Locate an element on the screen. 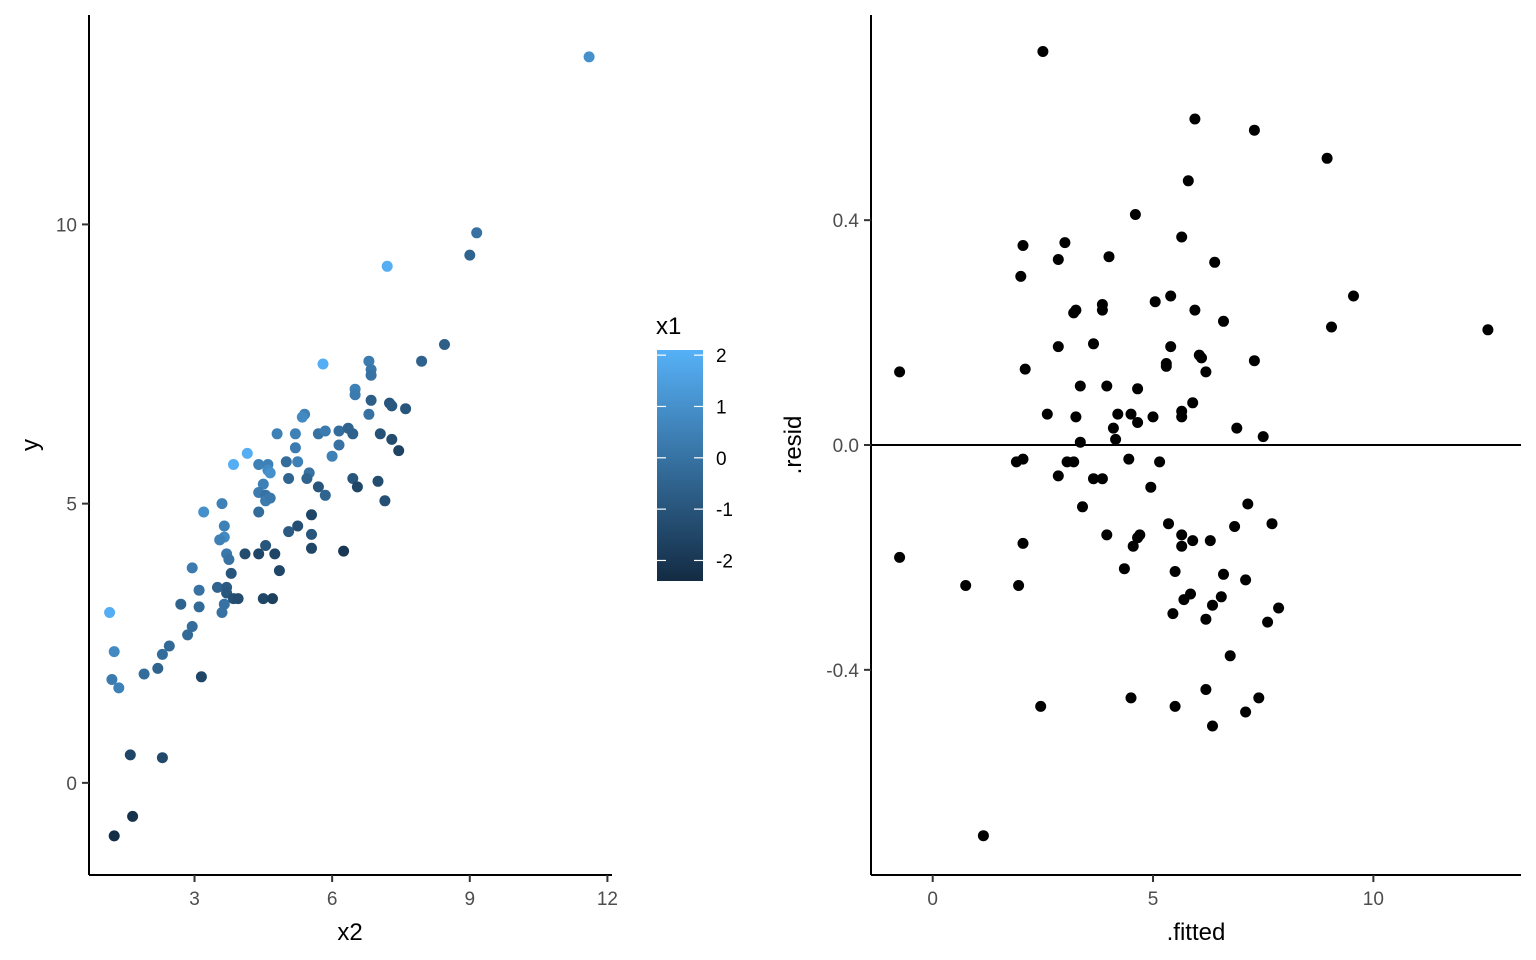  legend-title: x1 is located at coordinates (668, 326).